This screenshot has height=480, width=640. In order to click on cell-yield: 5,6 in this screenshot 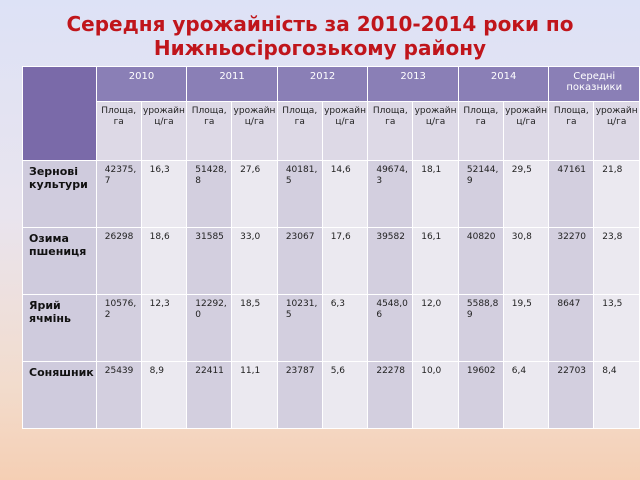, I will do `click(345, 395)`.